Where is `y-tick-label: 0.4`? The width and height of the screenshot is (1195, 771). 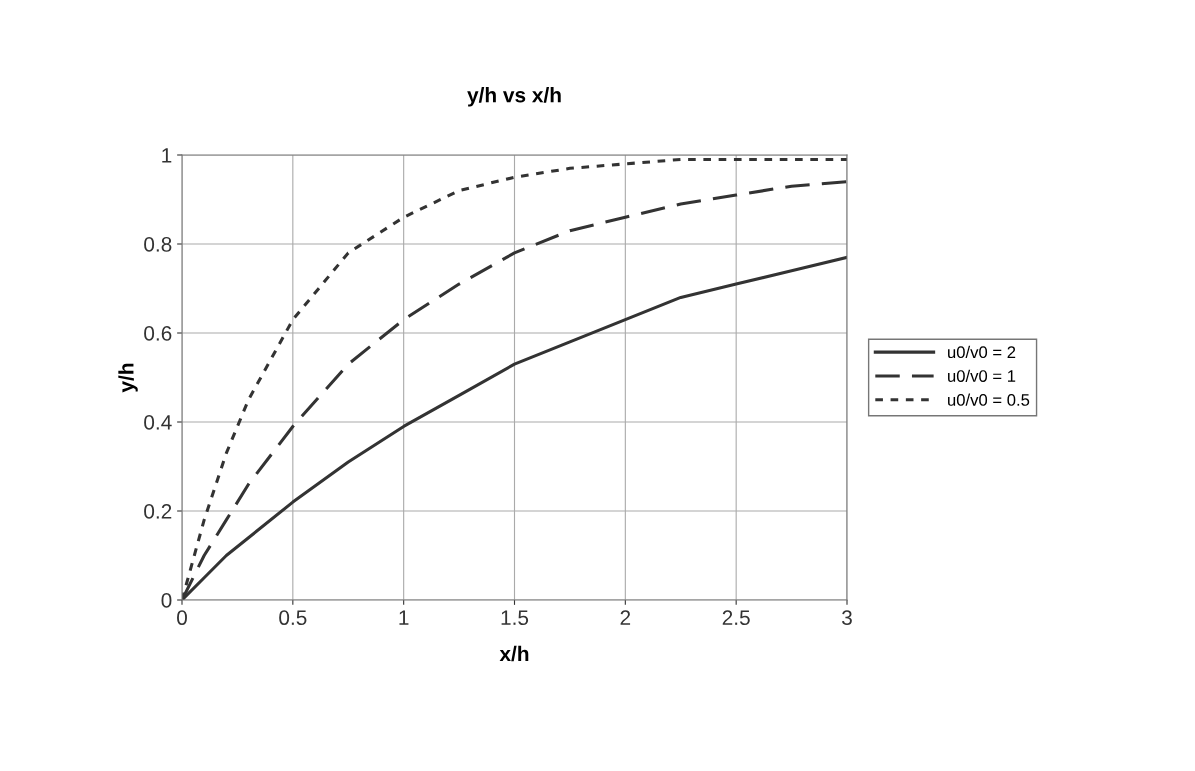 y-tick-label: 0.4 is located at coordinates (158, 422).